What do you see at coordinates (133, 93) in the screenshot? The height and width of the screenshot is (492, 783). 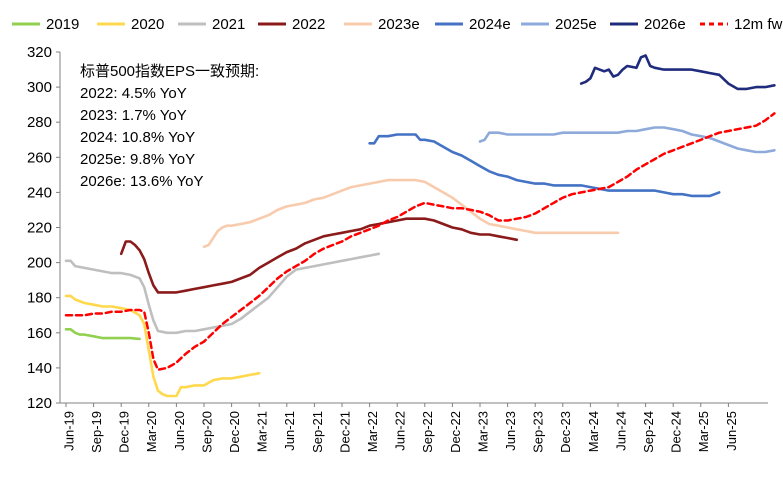 I see `annotation-line: 2022: 4.5% YoY` at bounding box center [133, 93].